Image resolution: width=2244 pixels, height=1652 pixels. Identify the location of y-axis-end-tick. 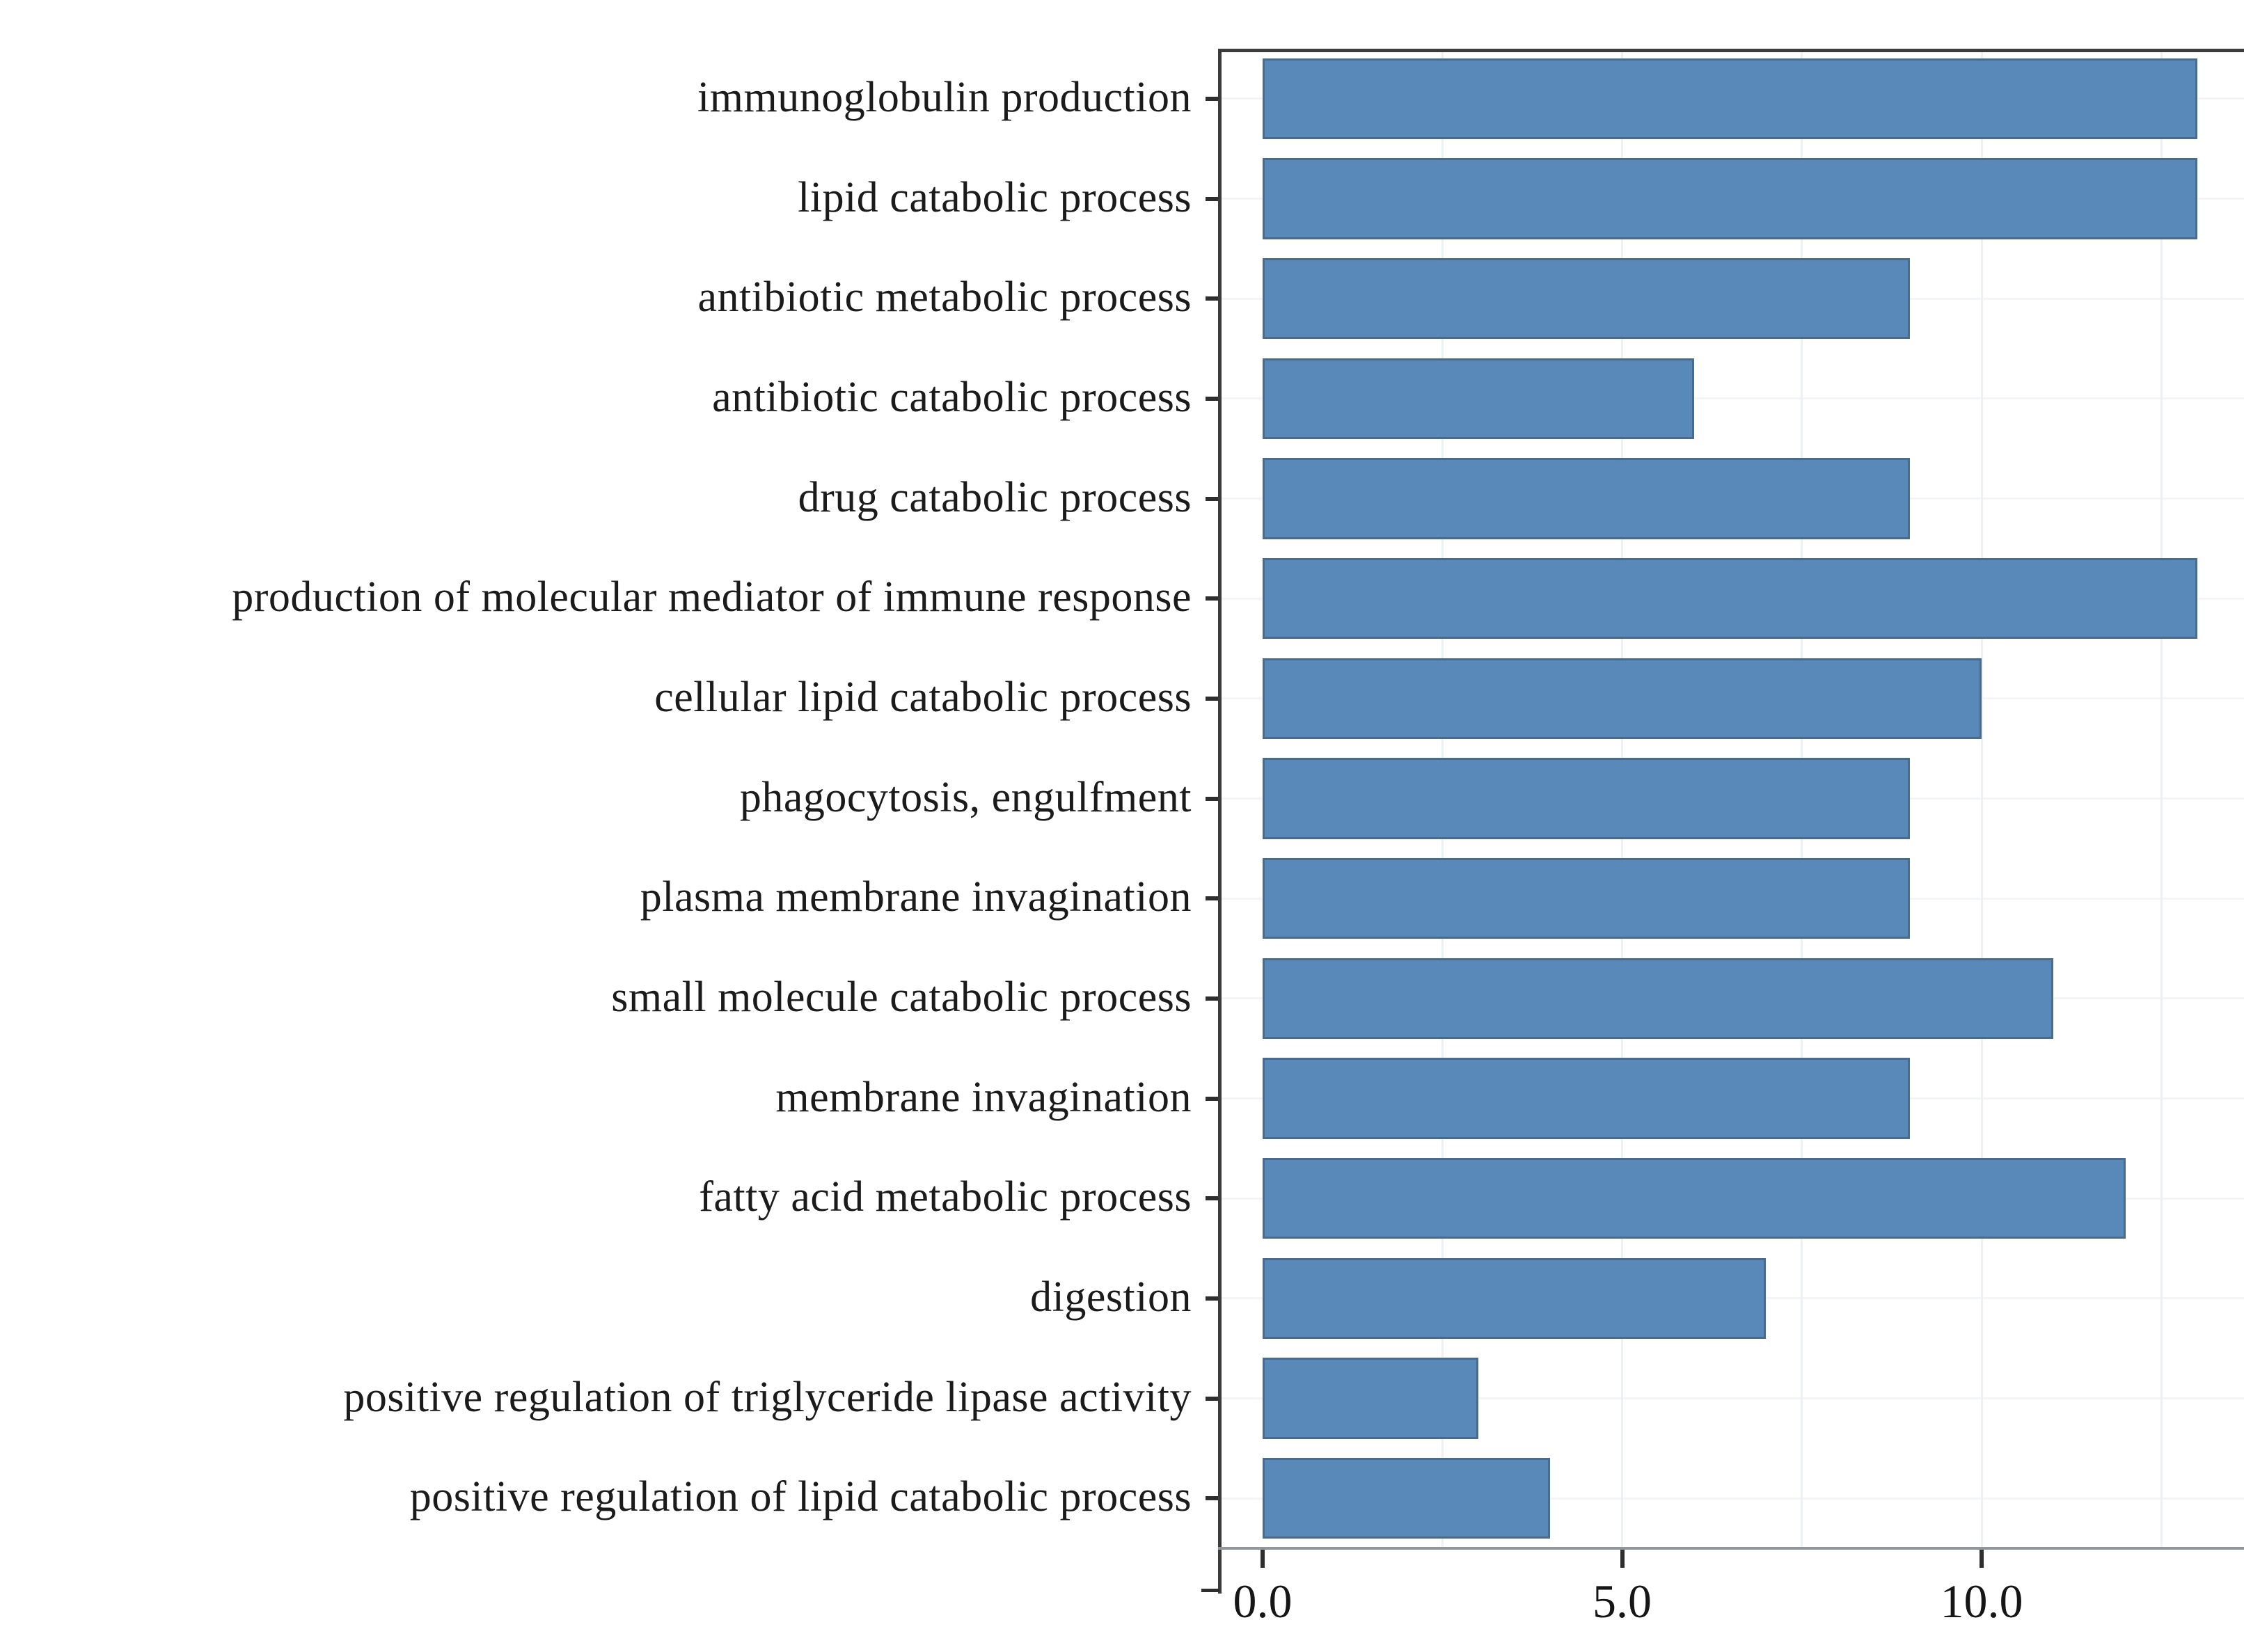
(1210, 1590).